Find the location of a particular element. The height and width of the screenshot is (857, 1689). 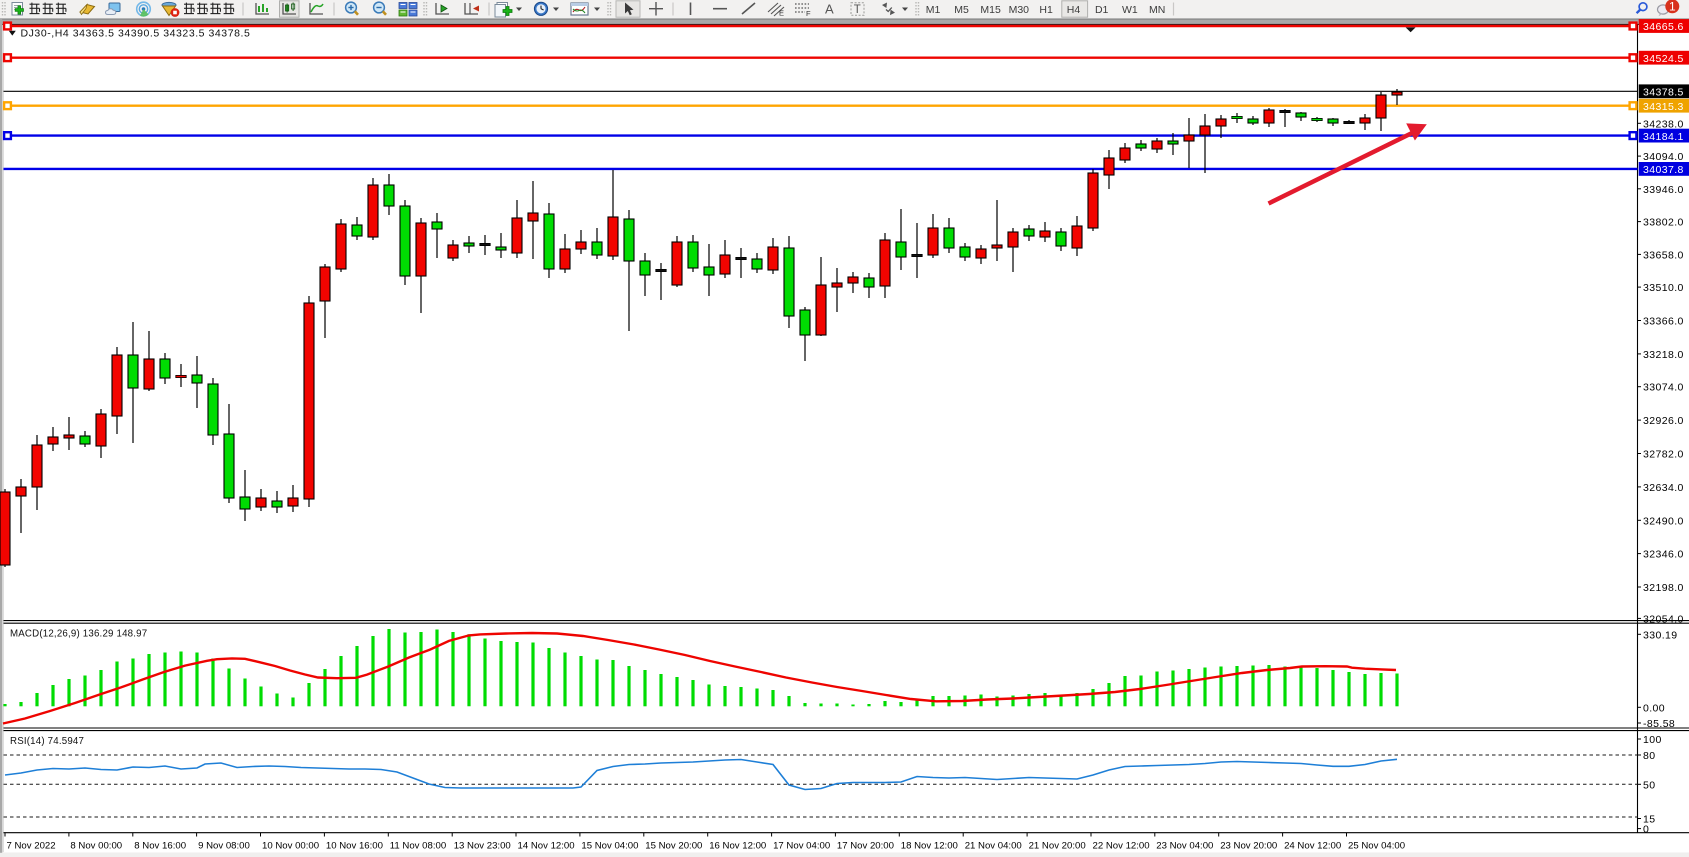

svg-text: 32054.0 is located at coordinates (1663, 619).